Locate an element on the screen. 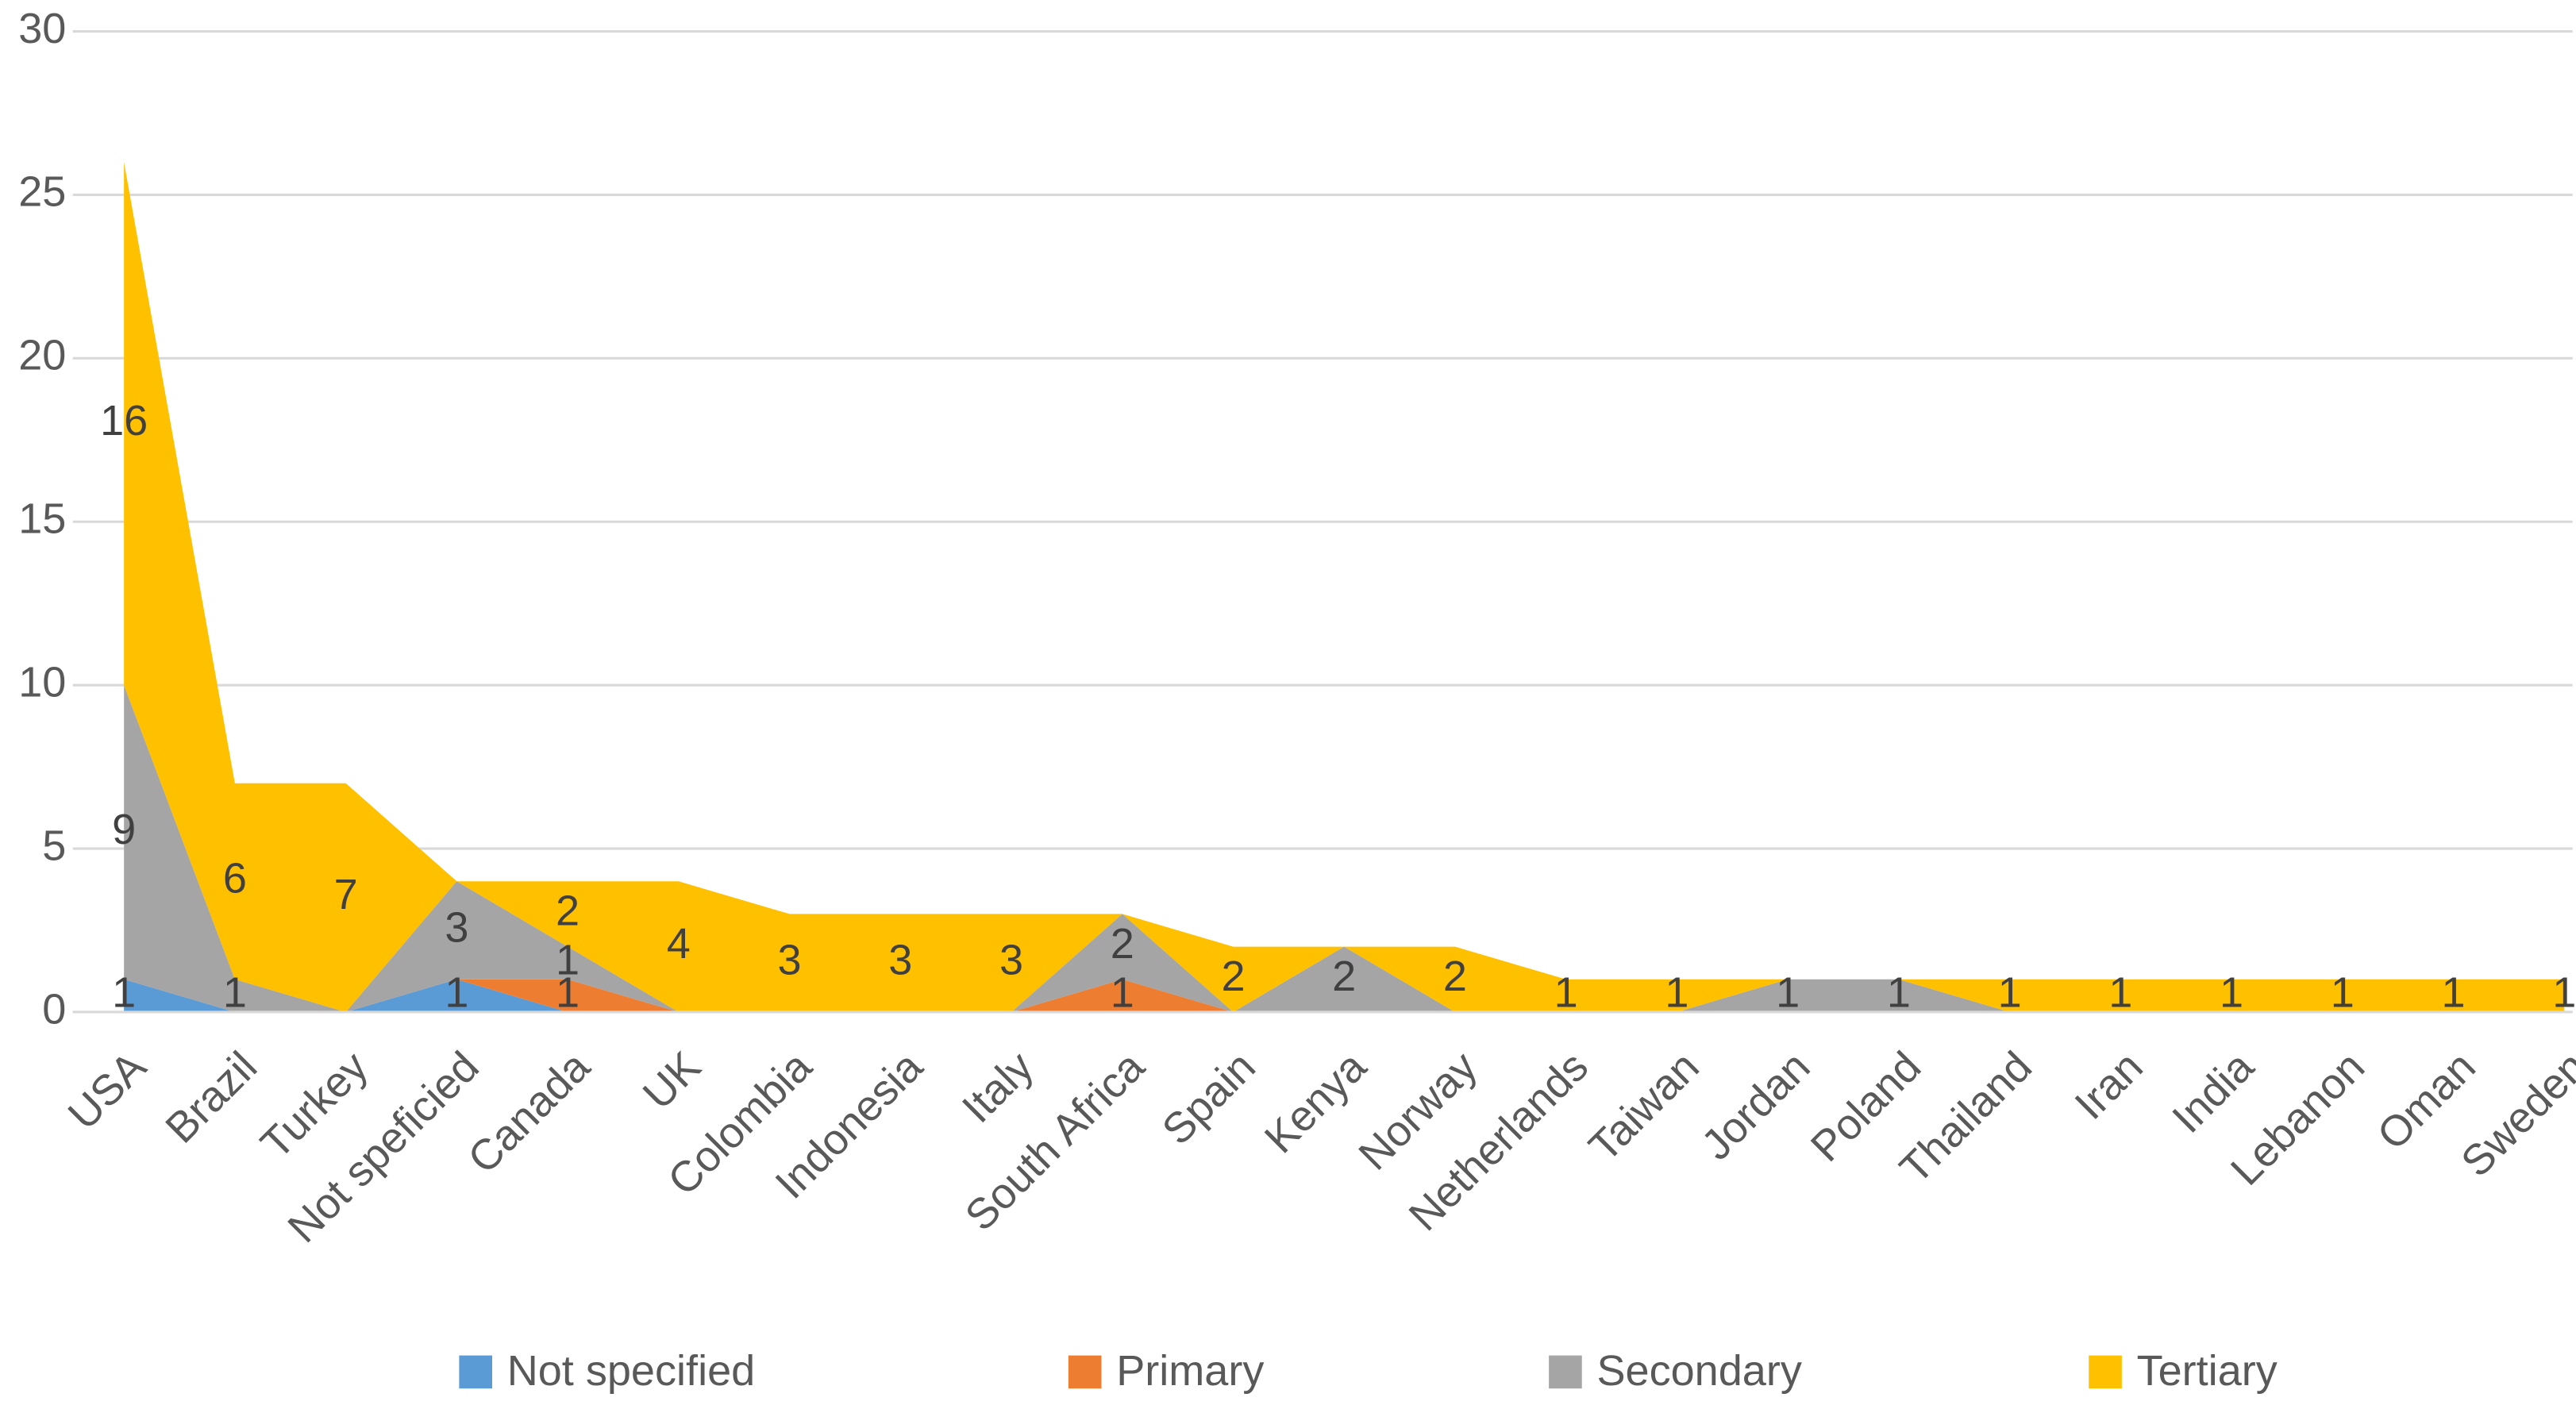 Image resolution: width=2576 pixels, height=1405 pixels. y-tick-label: 5 is located at coordinates (54, 845).